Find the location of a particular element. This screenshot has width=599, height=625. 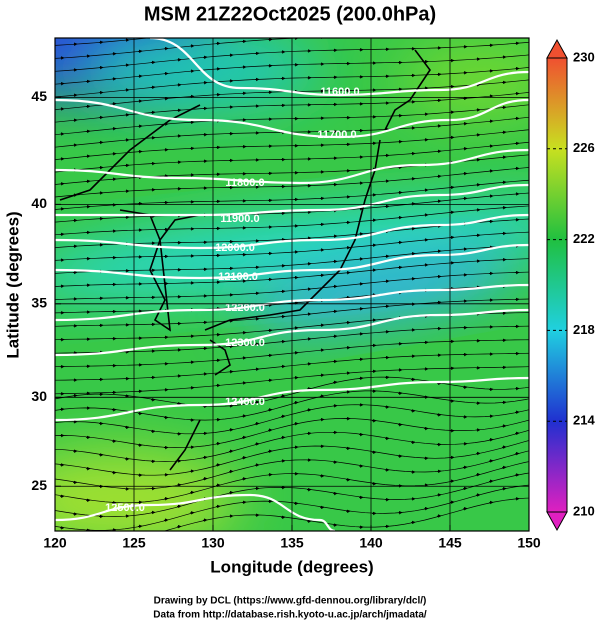

colorbar-tick-label: 218 is located at coordinates (584, 329).